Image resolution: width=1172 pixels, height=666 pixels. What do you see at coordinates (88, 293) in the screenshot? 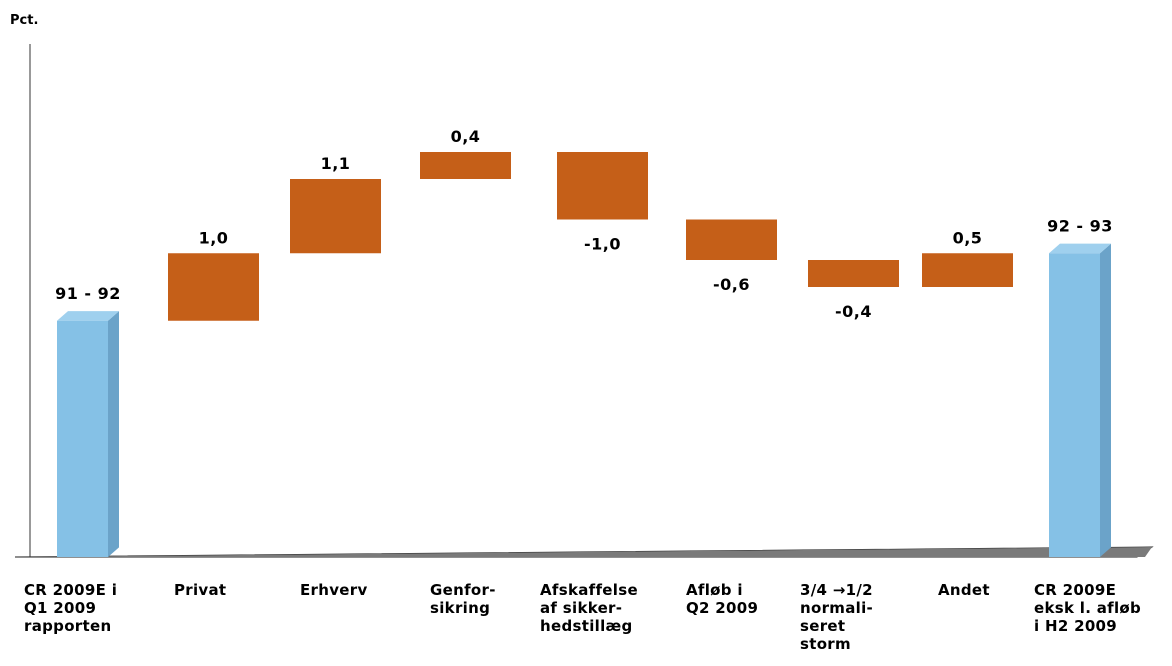
I see `data-label: 91 - 92` at bounding box center [88, 293].